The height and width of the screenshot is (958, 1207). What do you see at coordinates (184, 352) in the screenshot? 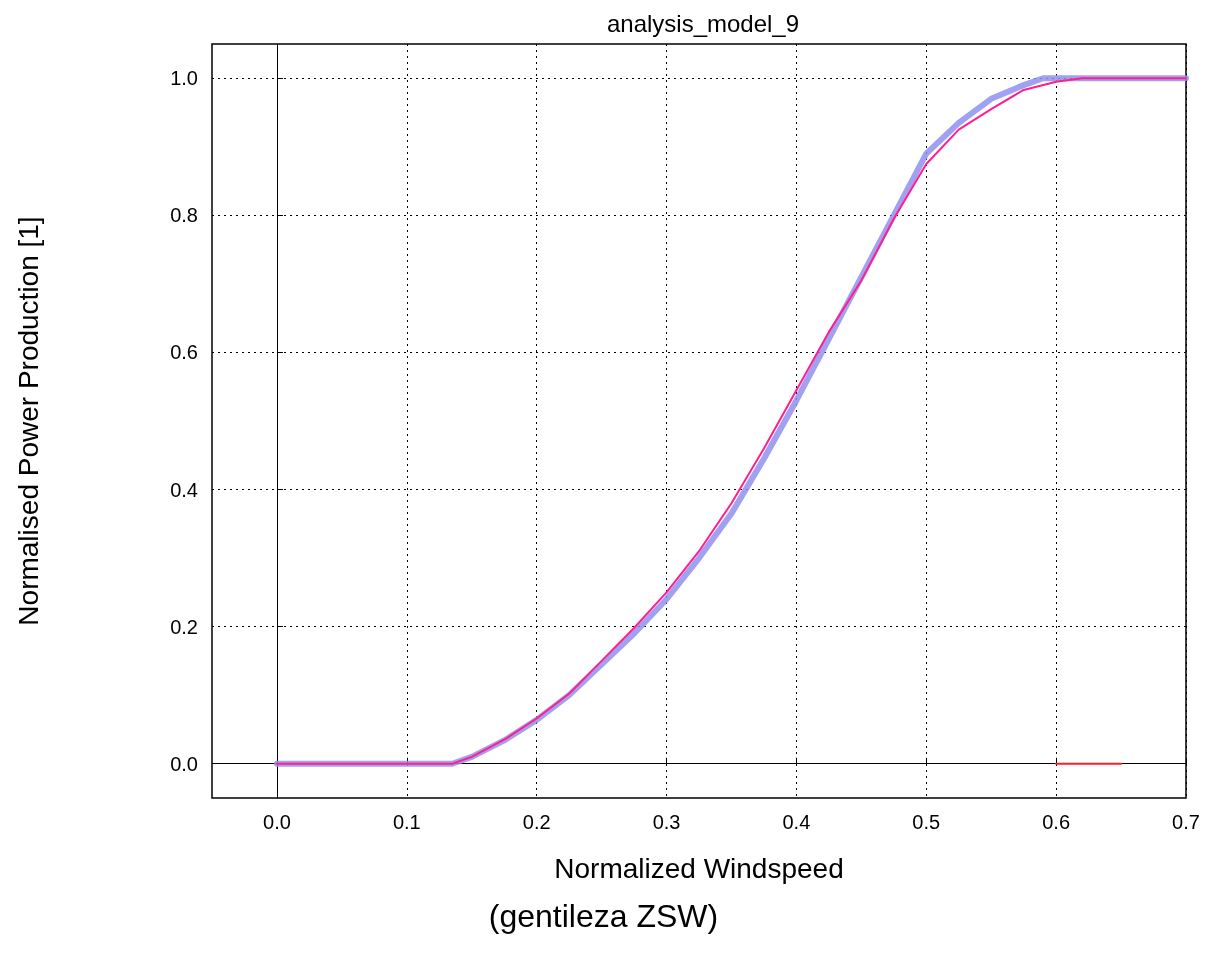
I see `y-tick-label: 0.6` at bounding box center [184, 352].